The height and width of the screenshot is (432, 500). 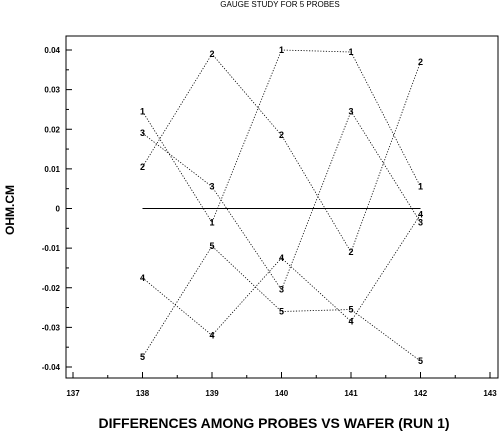 What do you see at coordinates (490, 393) in the screenshot?
I see `x-tick-label: 143` at bounding box center [490, 393].